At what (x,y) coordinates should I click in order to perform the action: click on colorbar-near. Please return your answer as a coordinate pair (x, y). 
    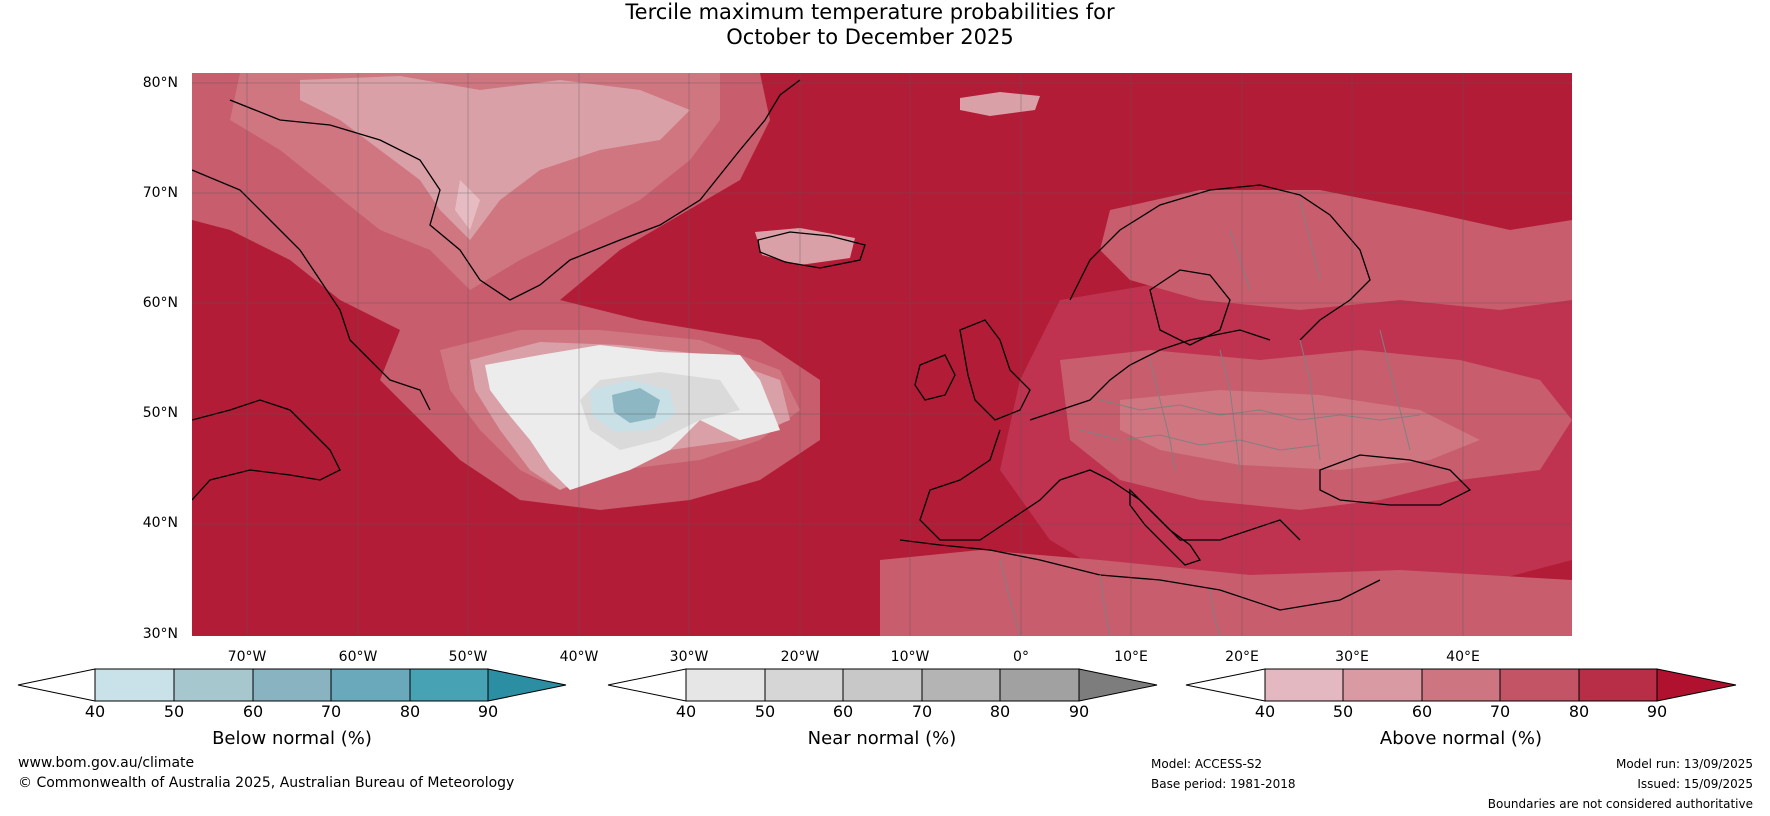
    Looking at the image, I should click on (882, 685).